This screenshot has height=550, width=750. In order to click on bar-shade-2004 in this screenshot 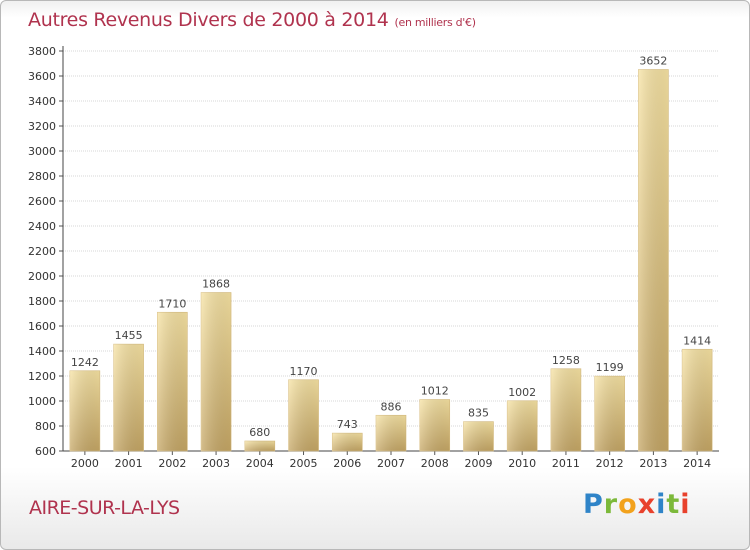, I will do `click(259, 446)`.